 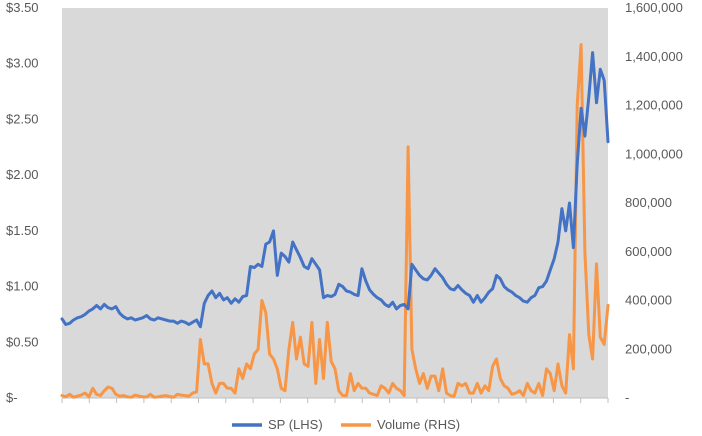 What do you see at coordinates (654, 7) in the screenshot?
I see `right-tick-label: 1,600,000` at bounding box center [654, 7].